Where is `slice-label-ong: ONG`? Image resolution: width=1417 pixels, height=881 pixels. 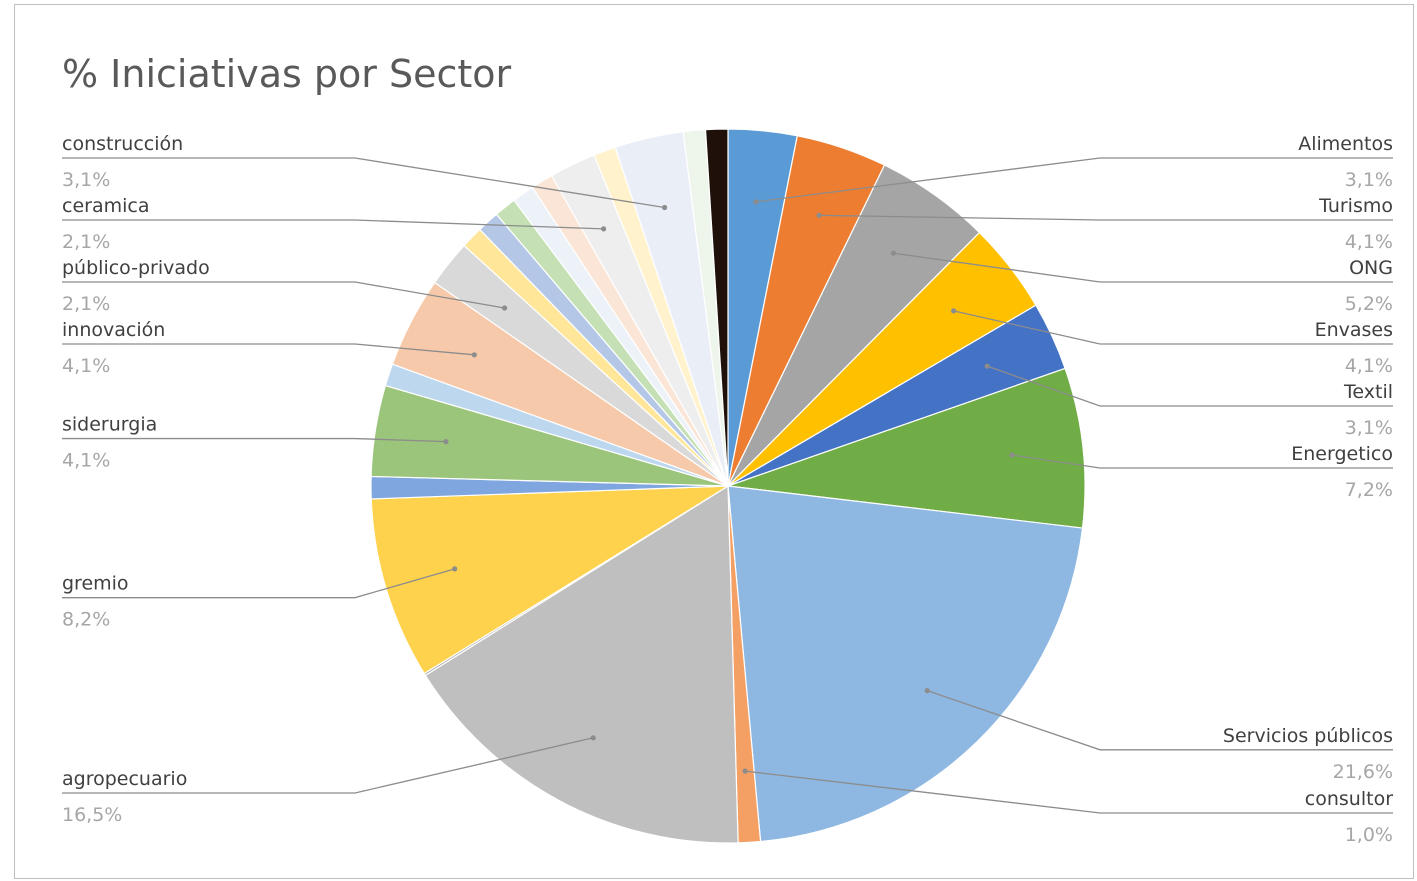
slice-label-ong: ONG is located at coordinates (1371, 268).